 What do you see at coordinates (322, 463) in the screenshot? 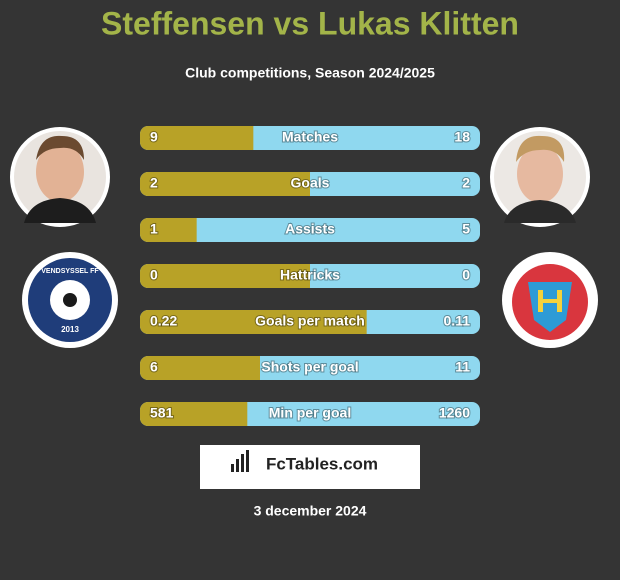
I see `brand: FcTables.com` at bounding box center [322, 463].